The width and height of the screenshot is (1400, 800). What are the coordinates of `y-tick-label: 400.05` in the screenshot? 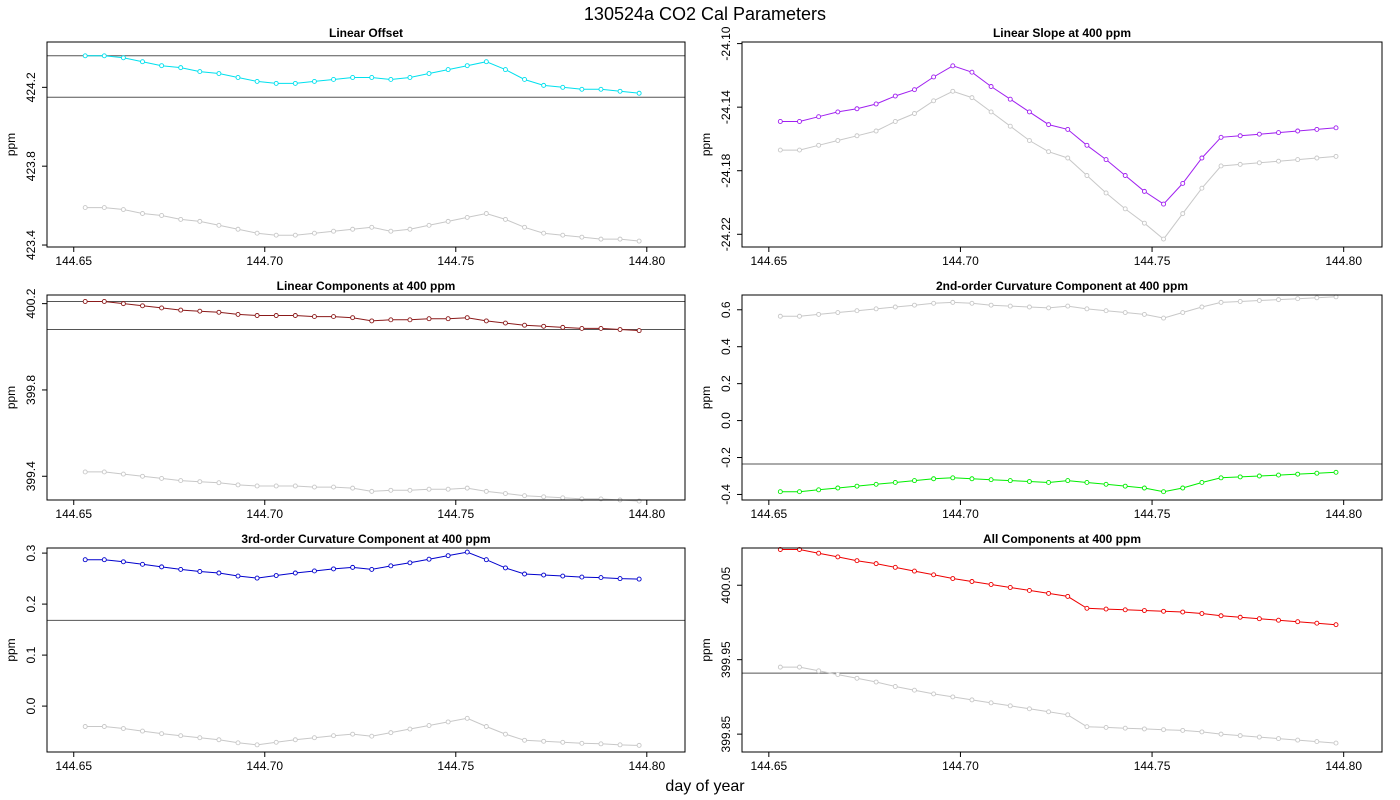 It's located at (726, 585).